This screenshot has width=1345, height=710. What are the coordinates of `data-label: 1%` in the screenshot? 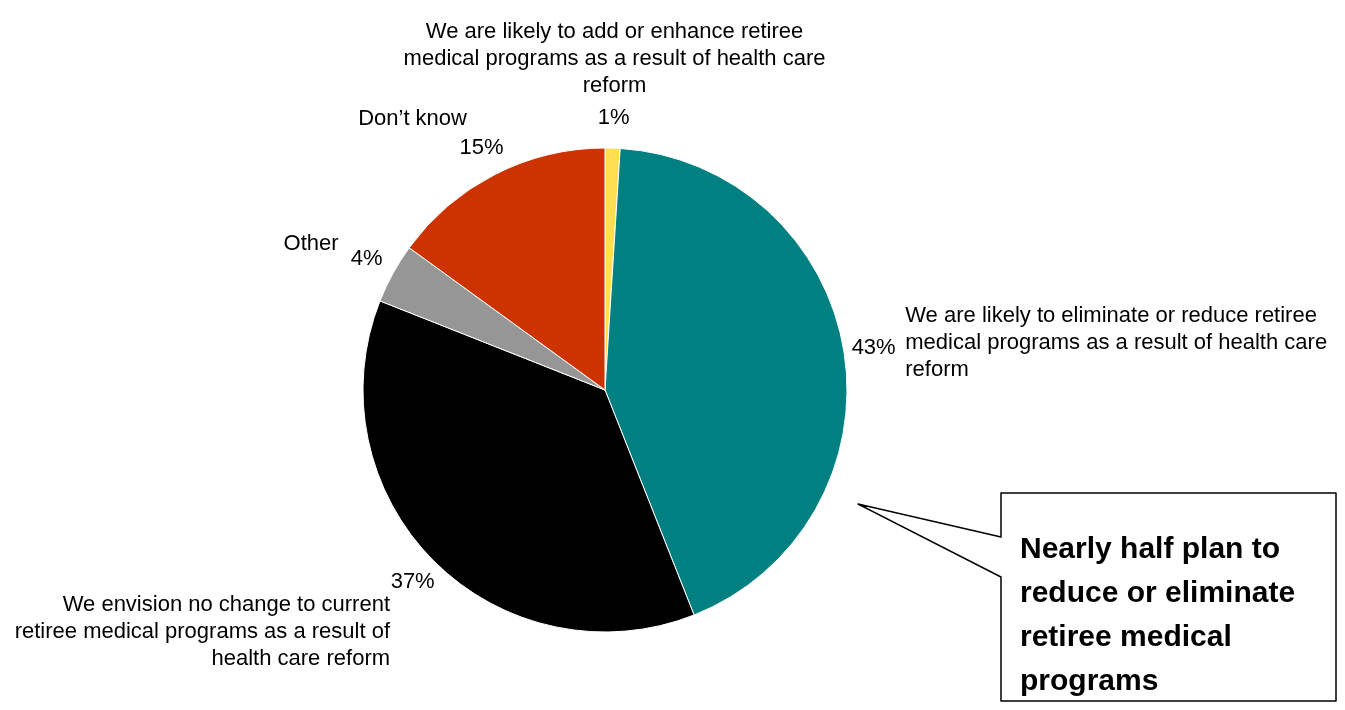 It's located at (613, 117).